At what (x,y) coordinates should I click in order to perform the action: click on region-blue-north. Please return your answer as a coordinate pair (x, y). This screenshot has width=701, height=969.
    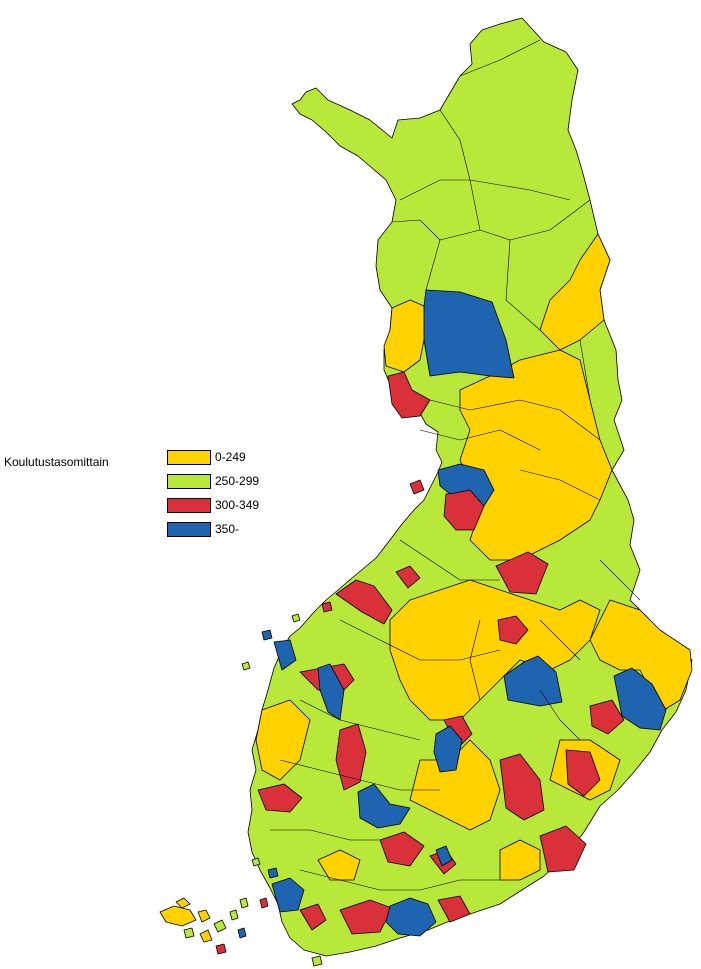
    Looking at the image, I should click on (469, 334).